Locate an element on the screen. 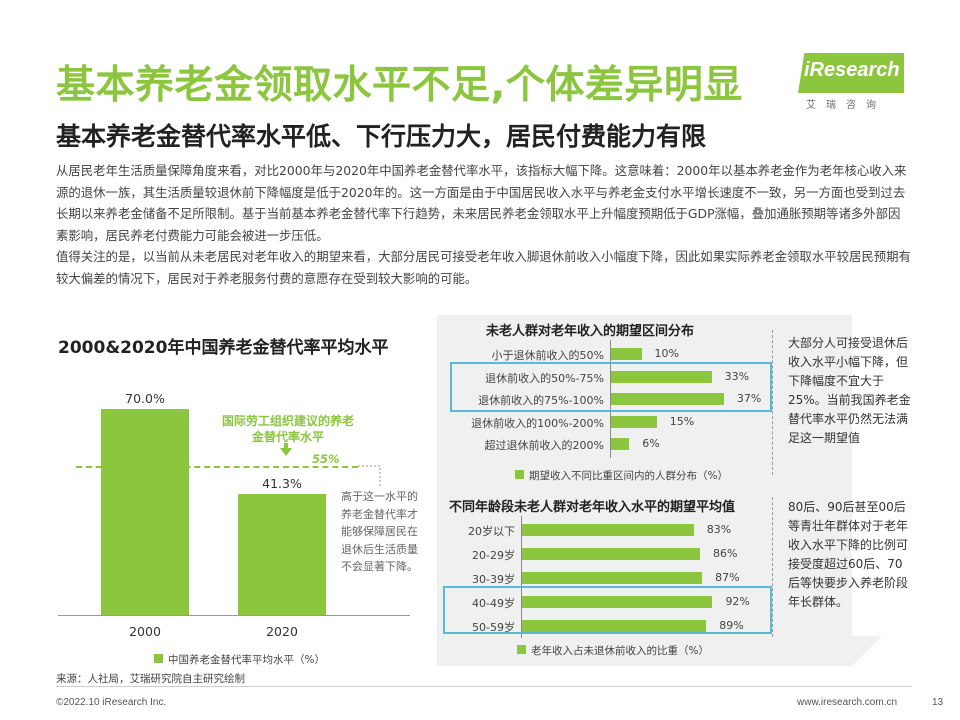 The image size is (960, 720). page-number: 13 is located at coordinates (938, 702).